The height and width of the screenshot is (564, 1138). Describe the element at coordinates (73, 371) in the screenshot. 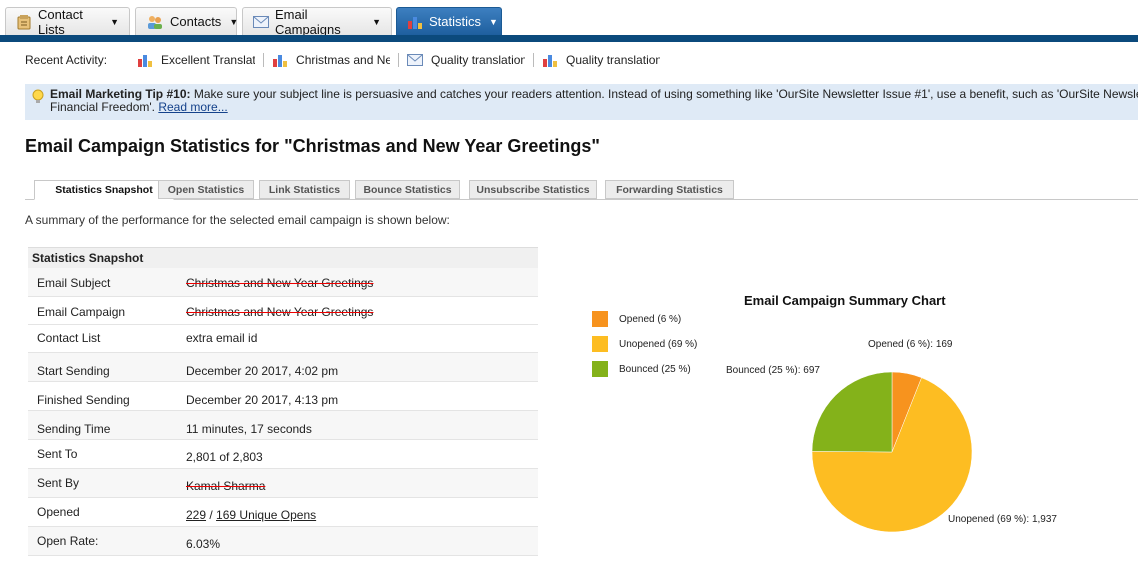

I see `row-key: Start Sending` at that location.